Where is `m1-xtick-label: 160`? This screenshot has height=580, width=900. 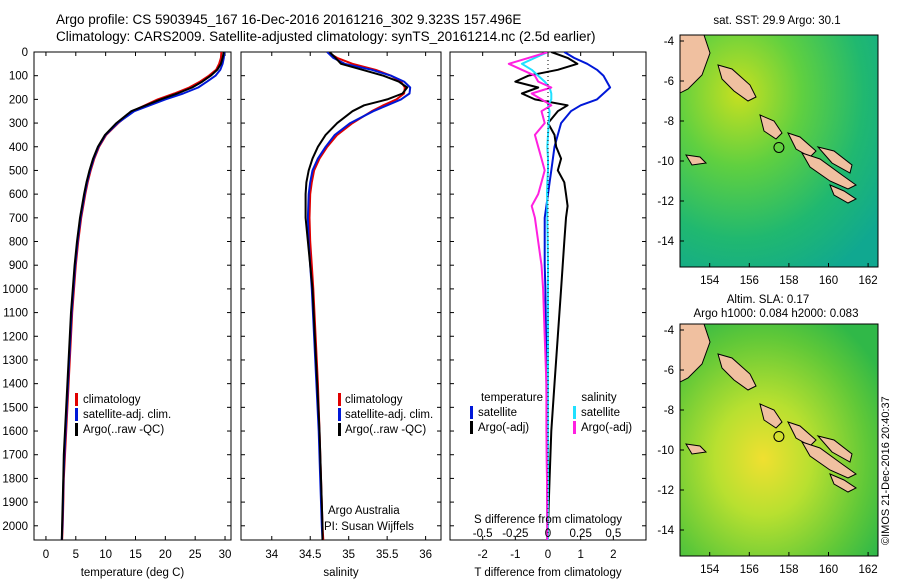 m1-xtick-label: 160 is located at coordinates (828, 281).